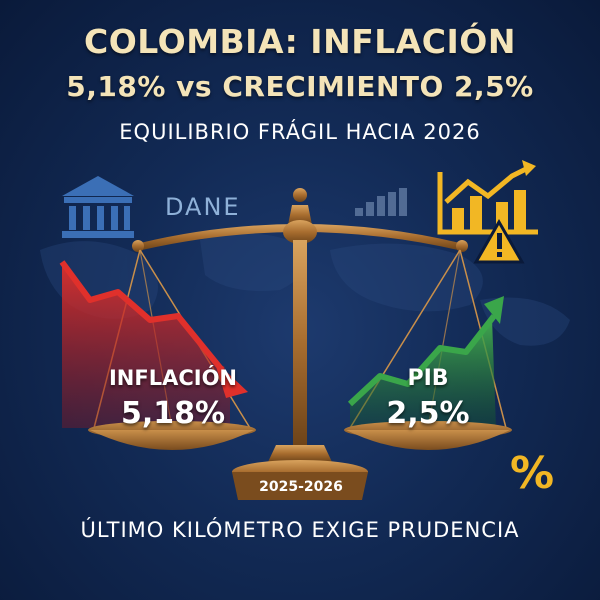  I want to click on gdp-label: PIB, so click(428, 378).